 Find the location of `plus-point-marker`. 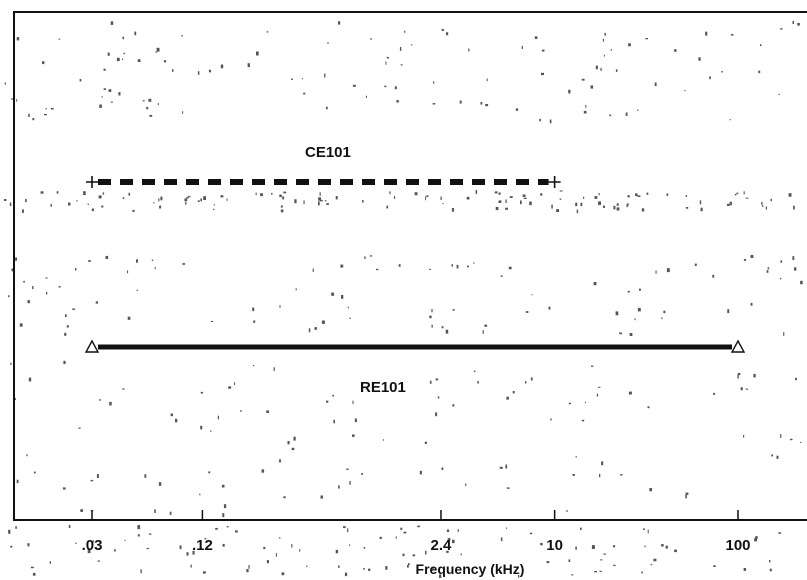

plus-point-marker is located at coordinates (92, 182).